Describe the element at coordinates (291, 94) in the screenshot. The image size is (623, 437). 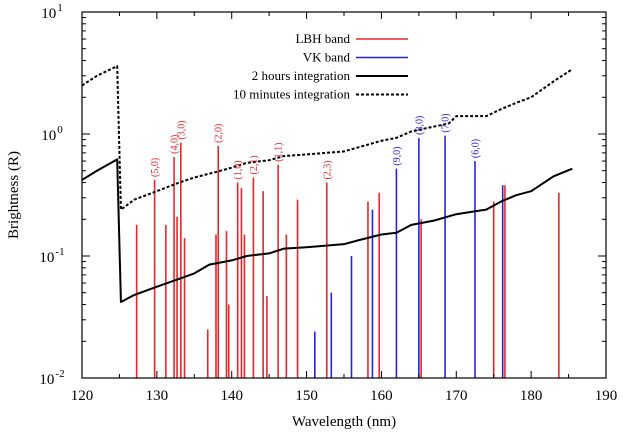
I see `legend-label: 10 minutes integration` at that location.